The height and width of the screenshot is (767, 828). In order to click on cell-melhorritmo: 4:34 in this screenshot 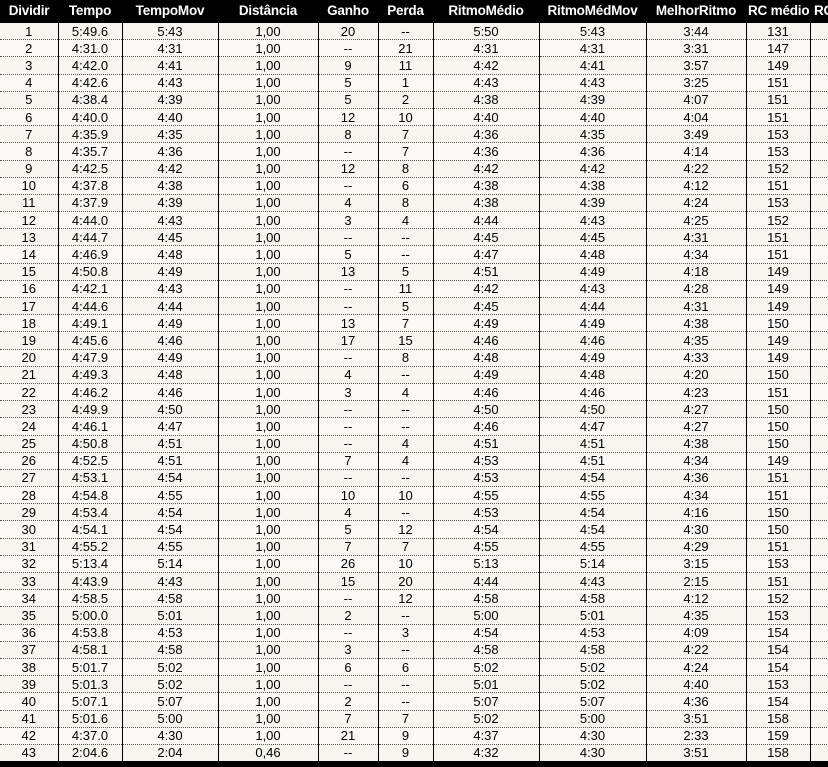, I will do `click(696, 254)`.